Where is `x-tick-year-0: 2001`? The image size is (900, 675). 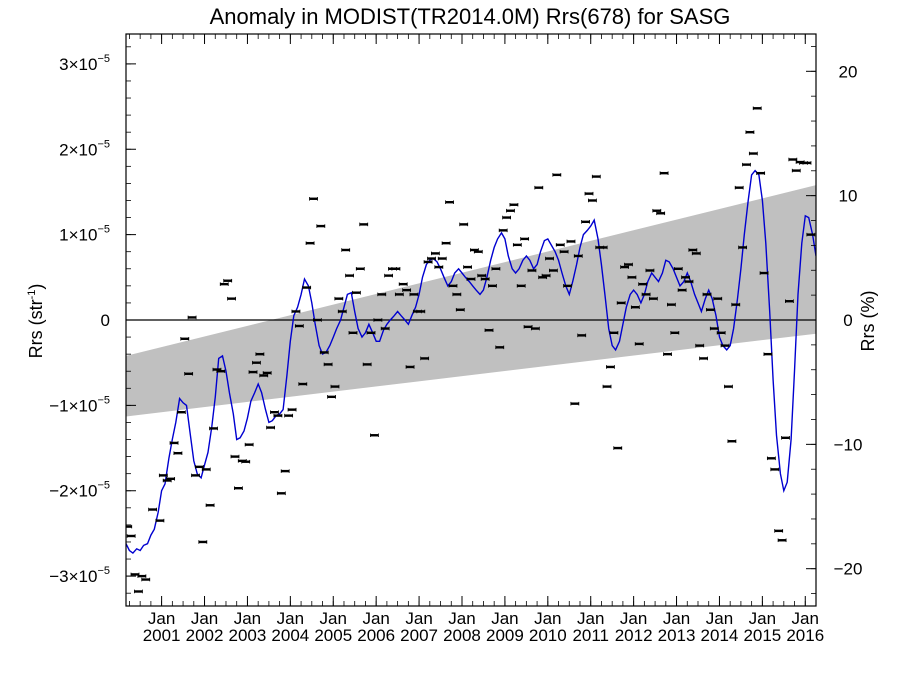 x-tick-year-0: 2001 is located at coordinates (162, 635).